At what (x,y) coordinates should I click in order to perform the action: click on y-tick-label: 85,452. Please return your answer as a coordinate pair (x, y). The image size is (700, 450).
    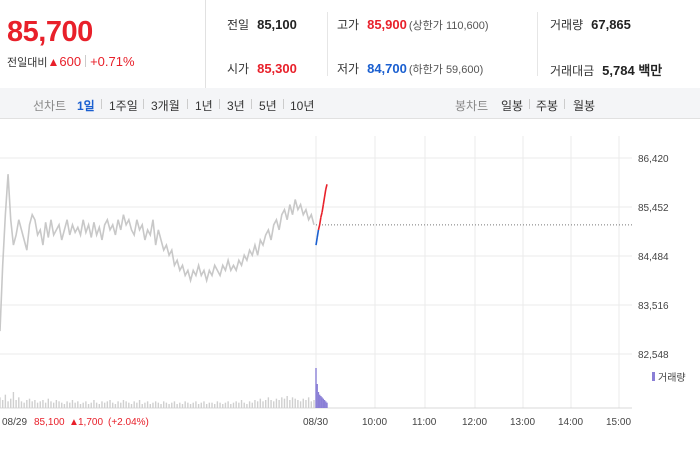
    Looking at the image, I should click on (653, 208).